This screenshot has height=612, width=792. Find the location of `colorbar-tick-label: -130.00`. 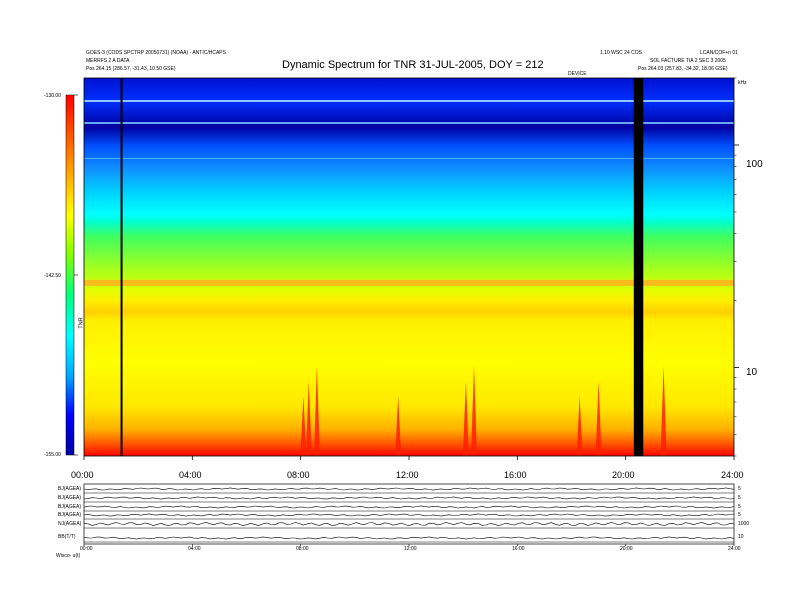

colorbar-tick-label: -130.00 is located at coordinates (52, 96).